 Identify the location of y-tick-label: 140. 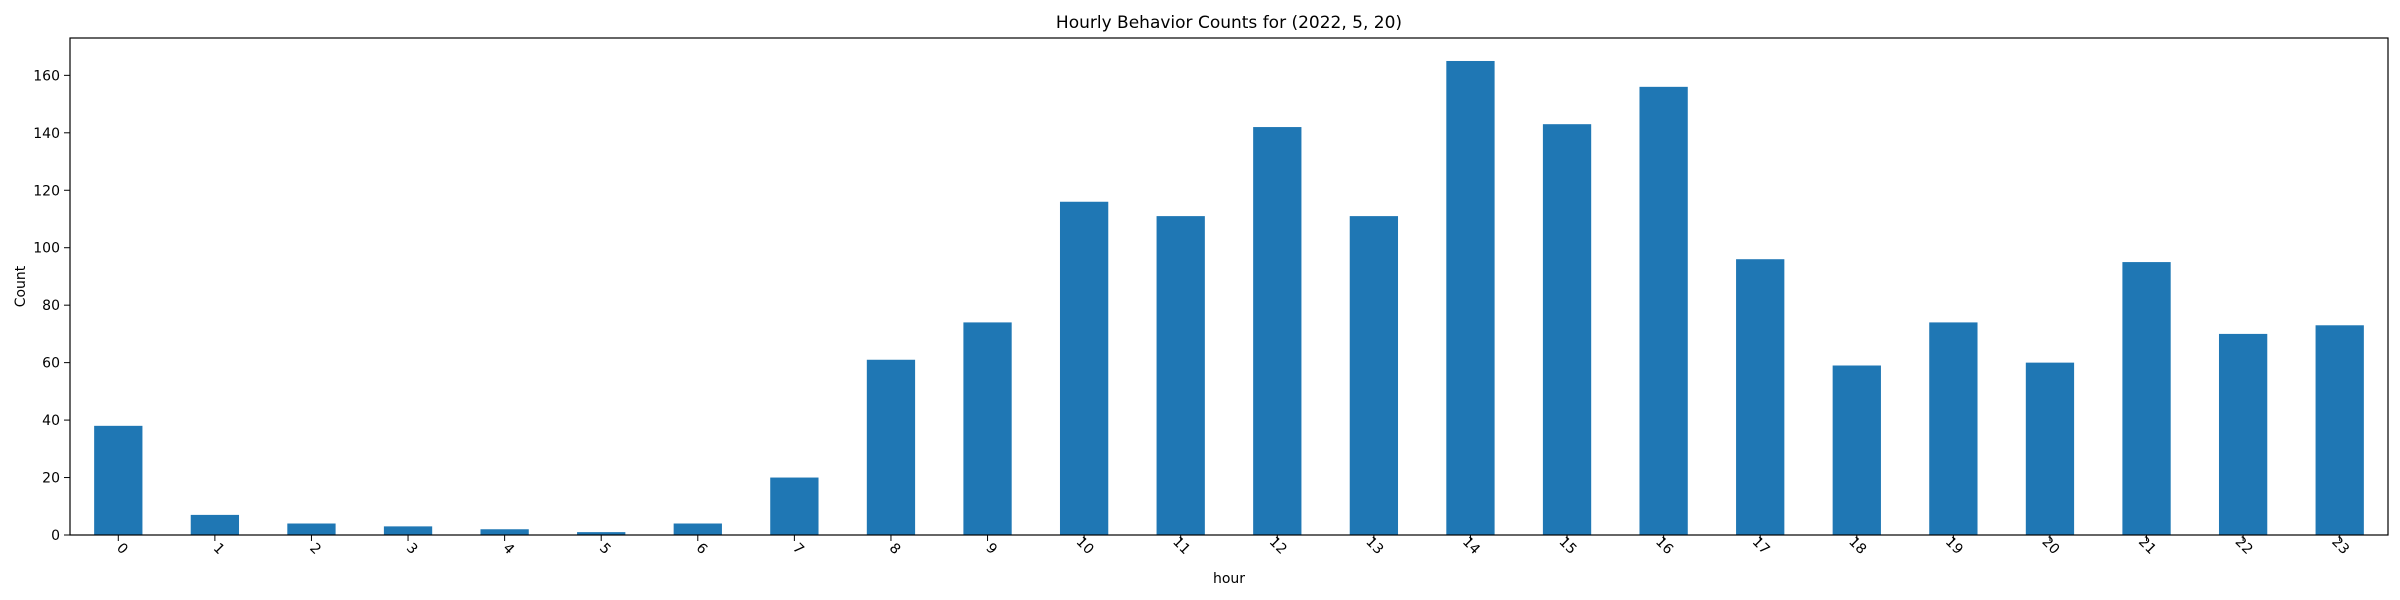
(46, 134).